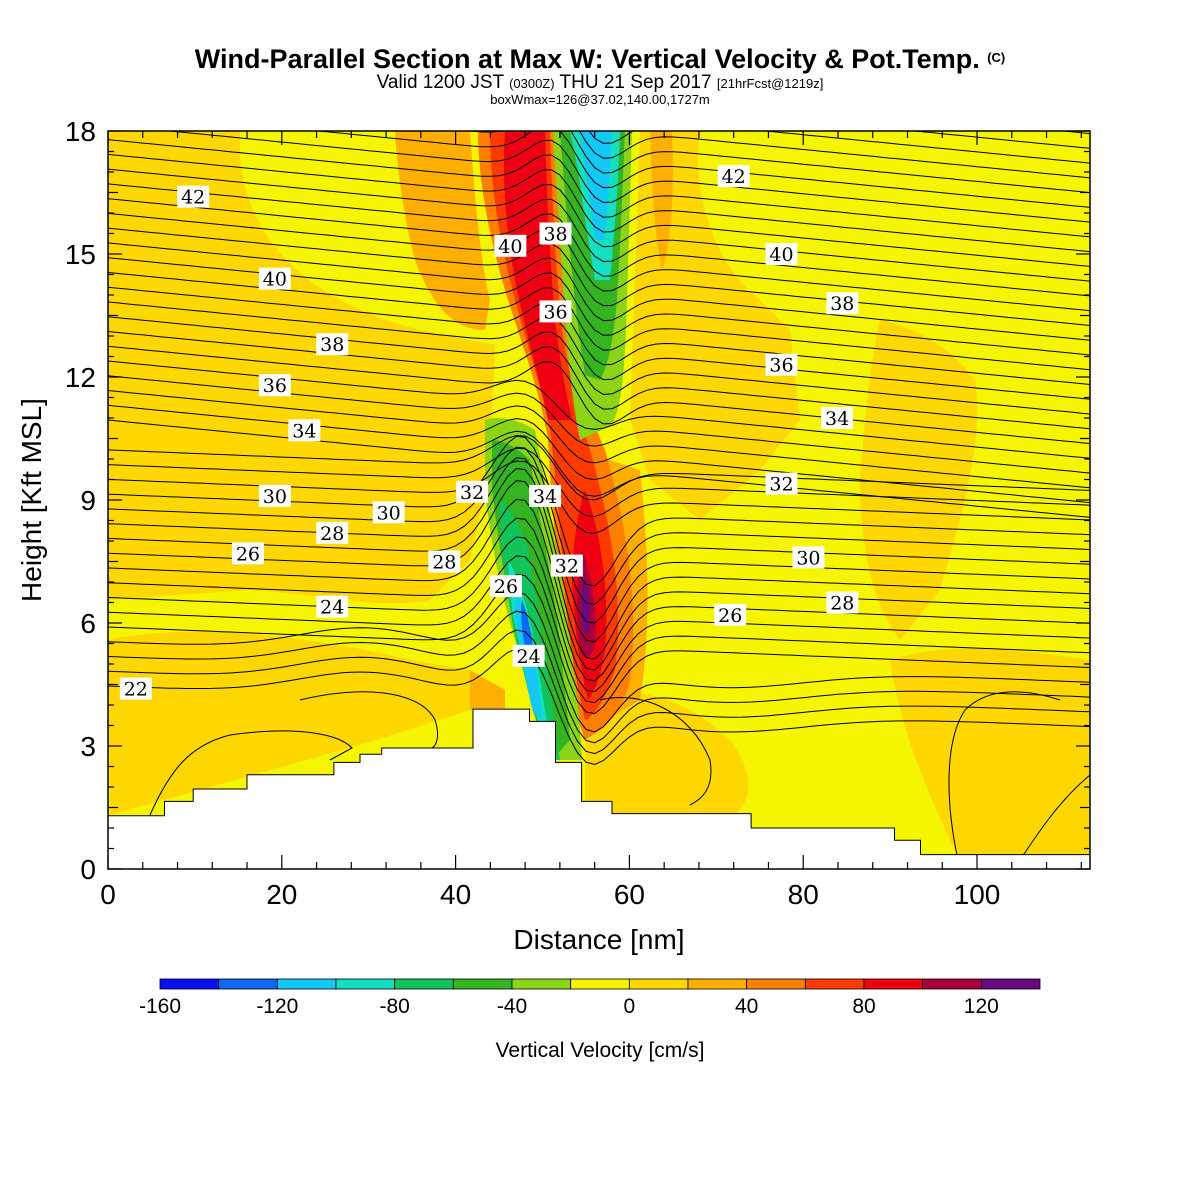 This screenshot has height=1200, width=1200. What do you see at coordinates (842, 604) in the screenshot?
I see `svg-text: 28` at bounding box center [842, 604].